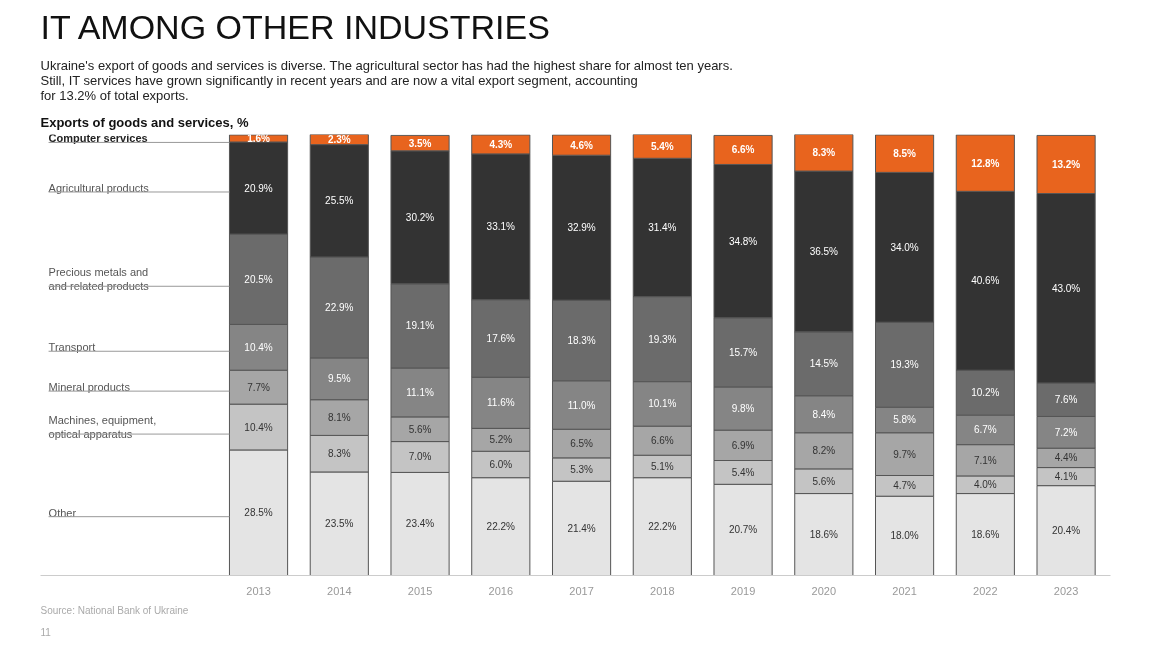 This screenshot has width=1154, height=645. I want to click on x-tick-label: 2021, so click(904, 590).